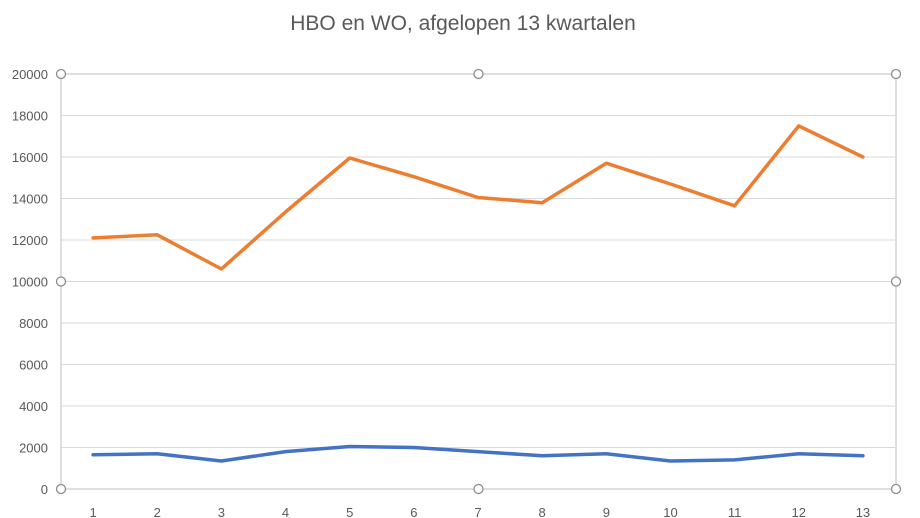 This screenshot has height=518, width=920. Describe the element at coordinates (30, 199) in the screenshot. I see `y-tick-label: 14000` at that location.